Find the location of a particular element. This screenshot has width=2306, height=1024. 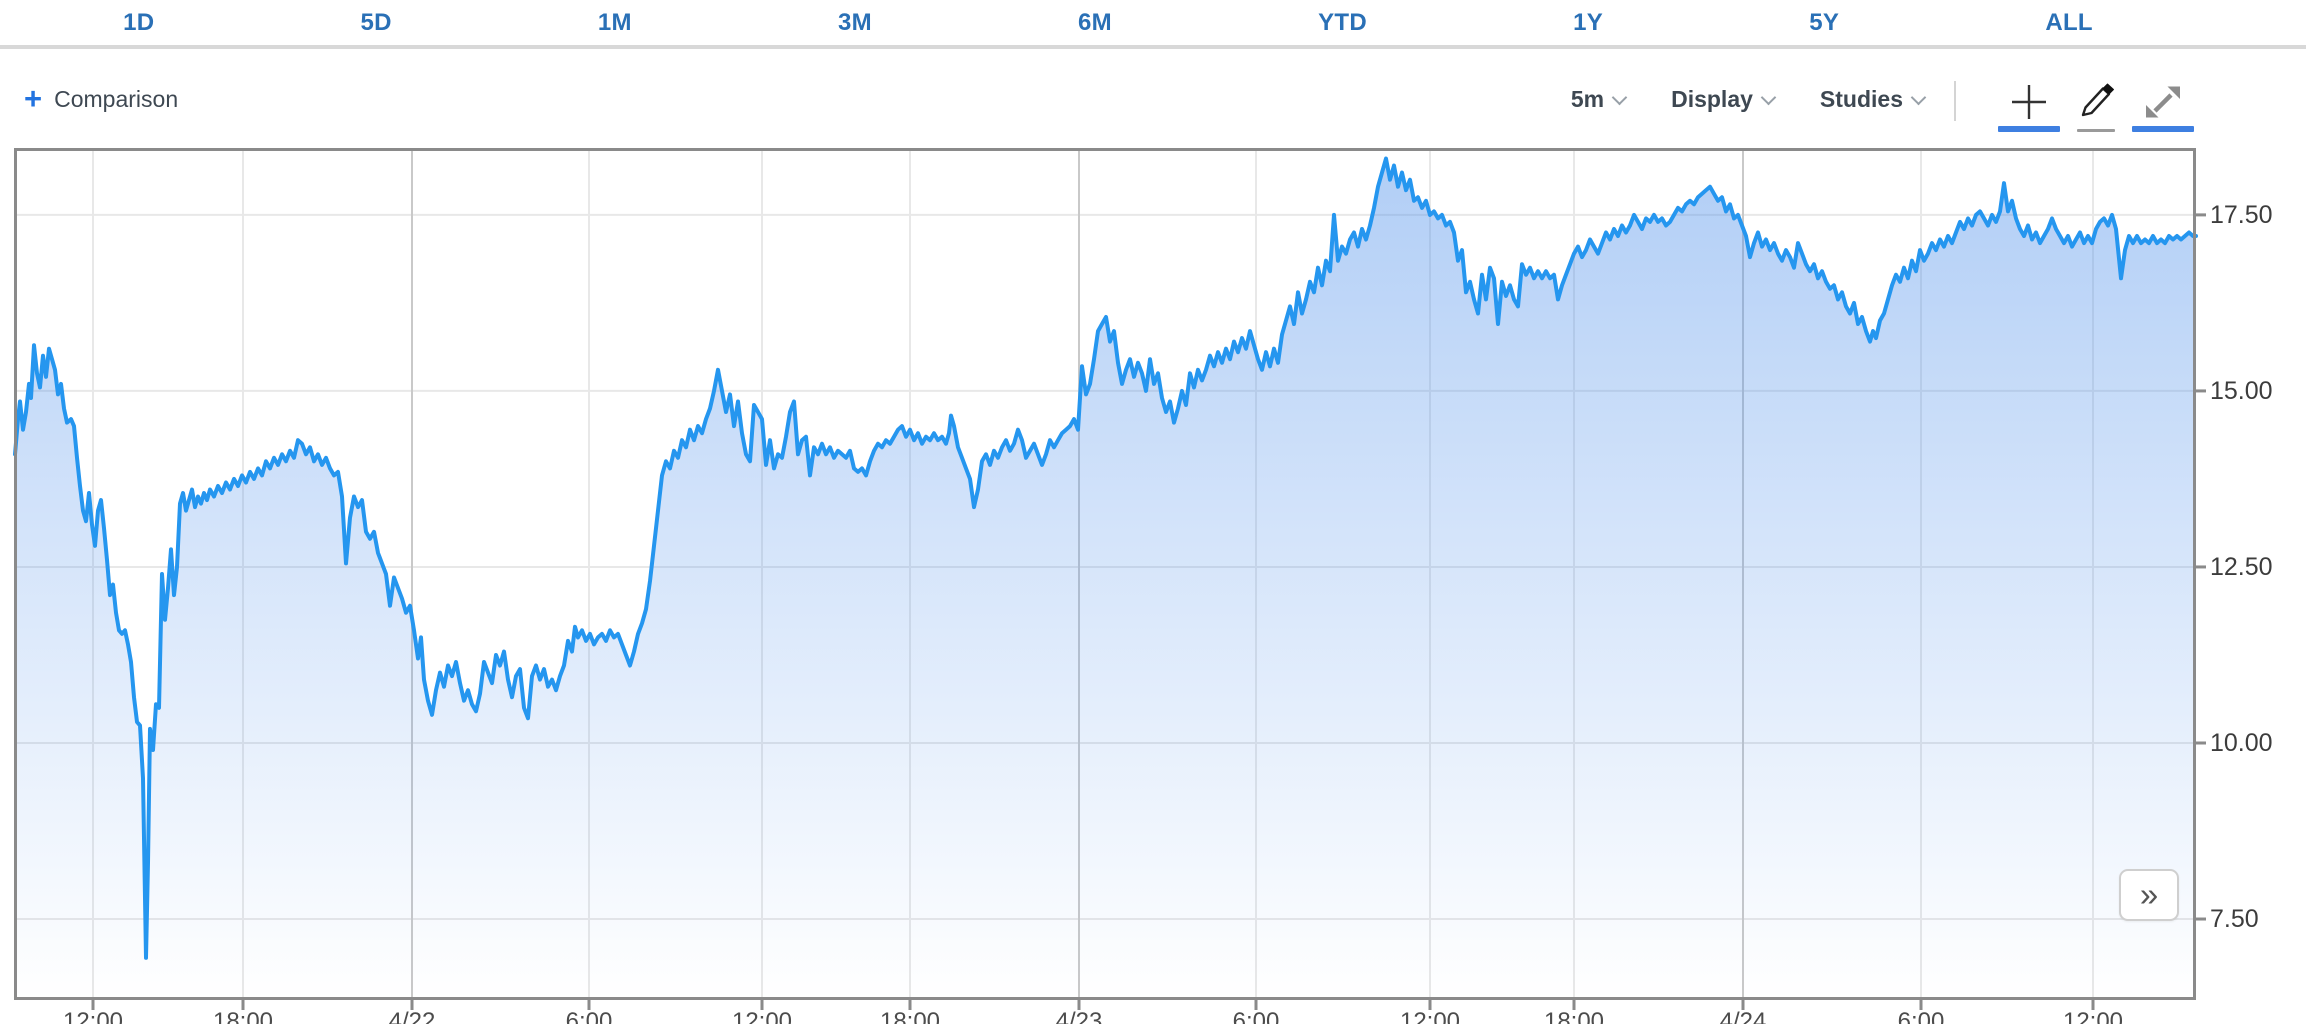

tab-1m: 1M is located at coordinates (614, 22).